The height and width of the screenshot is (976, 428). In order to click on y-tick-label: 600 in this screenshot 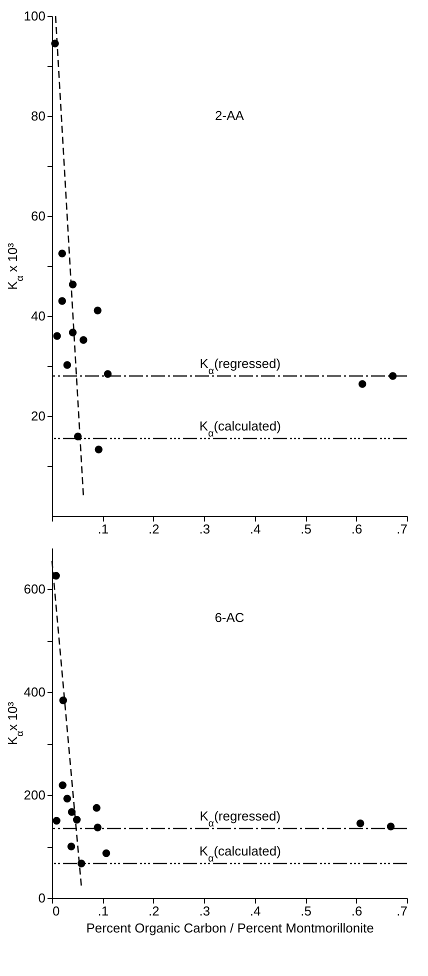, I will do `click(35, 589)`.